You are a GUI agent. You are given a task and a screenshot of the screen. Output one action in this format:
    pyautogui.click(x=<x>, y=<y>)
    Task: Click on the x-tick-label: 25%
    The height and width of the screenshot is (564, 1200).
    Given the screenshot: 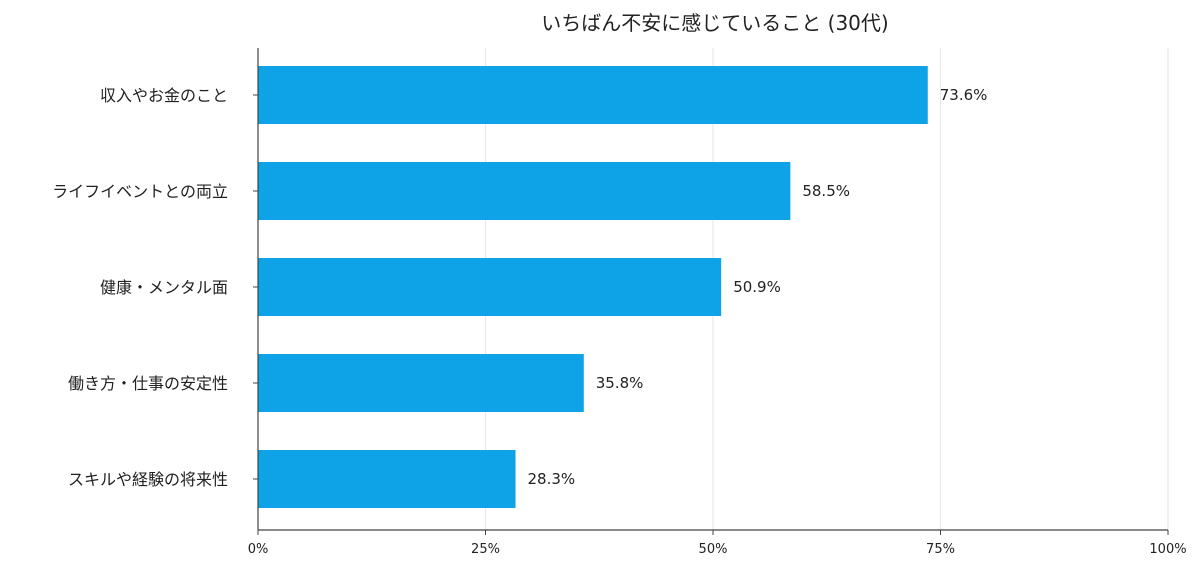 What is the action you would take?
    pyautogui.click(x=485, y=549)
    